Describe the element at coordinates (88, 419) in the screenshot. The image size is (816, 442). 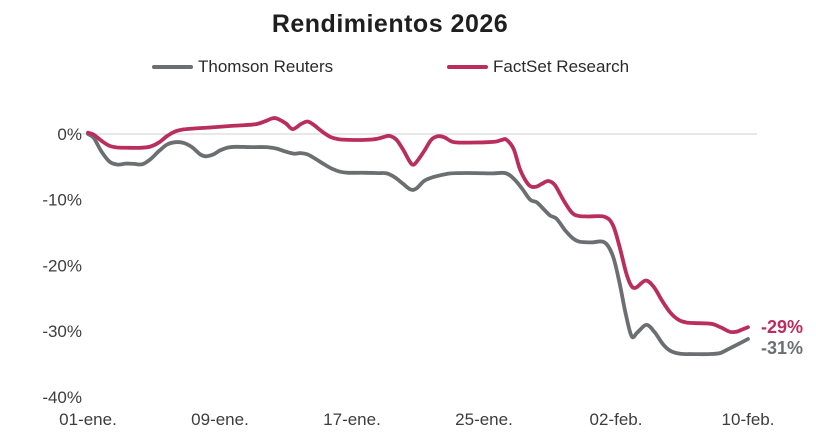
I see `x-tick-label: 01-ene.` at that location.